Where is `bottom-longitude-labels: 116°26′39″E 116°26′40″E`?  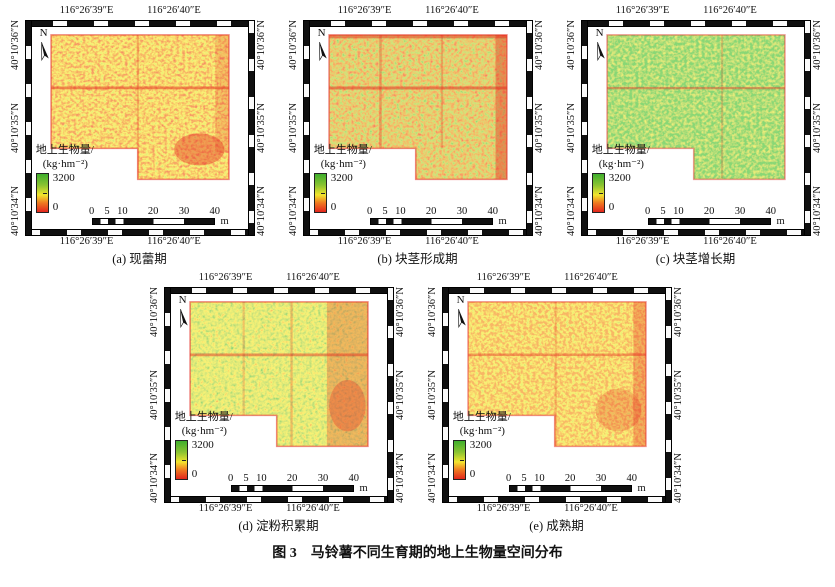
bottom-longitude-labels: 116°26′39″E 116°26′40″E is located at coordinates (696, 243).